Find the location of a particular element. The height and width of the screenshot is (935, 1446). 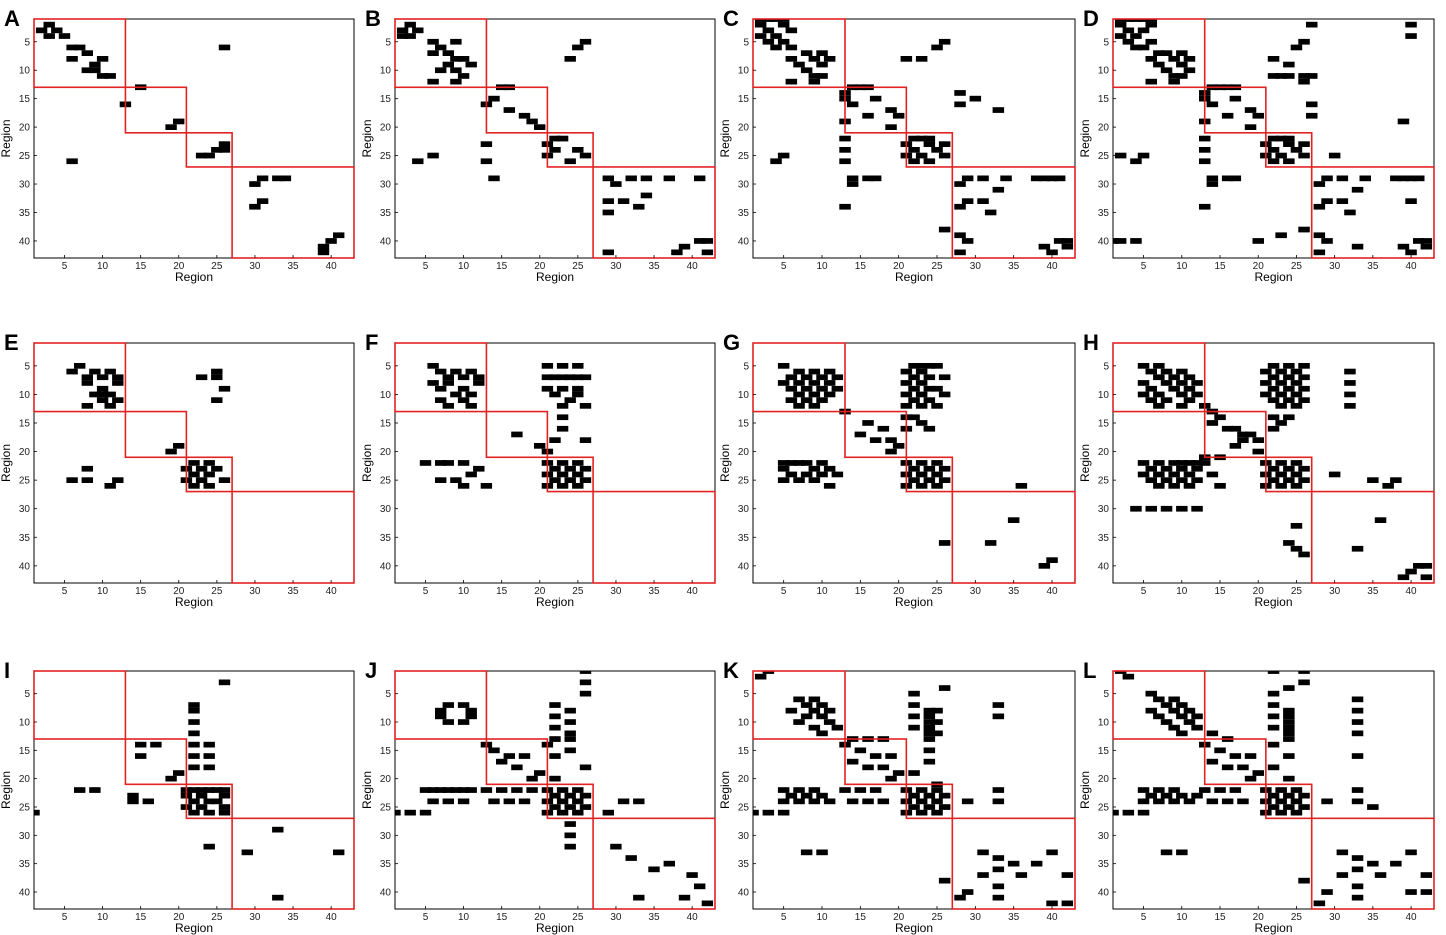

y-axis-label: Region is located at coordinates (725, 790).